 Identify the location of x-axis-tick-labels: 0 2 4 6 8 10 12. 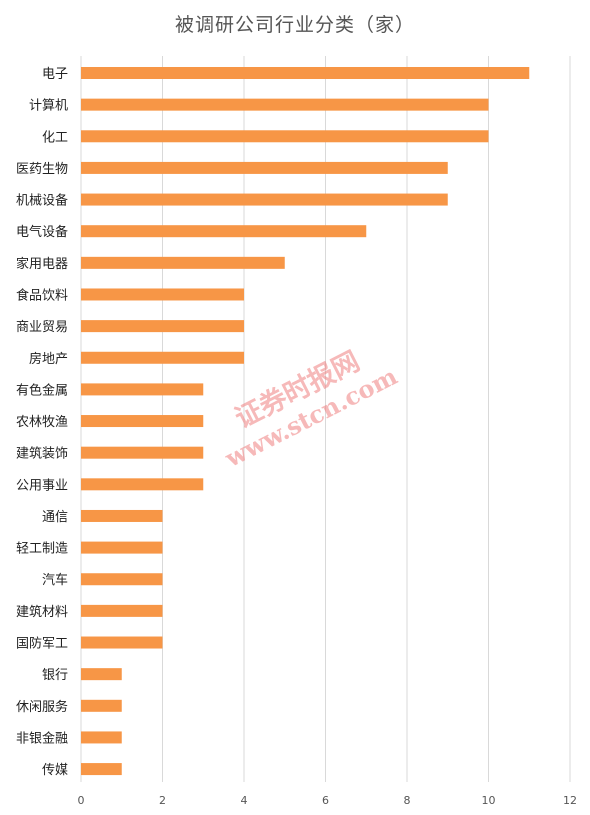
(328, 800).